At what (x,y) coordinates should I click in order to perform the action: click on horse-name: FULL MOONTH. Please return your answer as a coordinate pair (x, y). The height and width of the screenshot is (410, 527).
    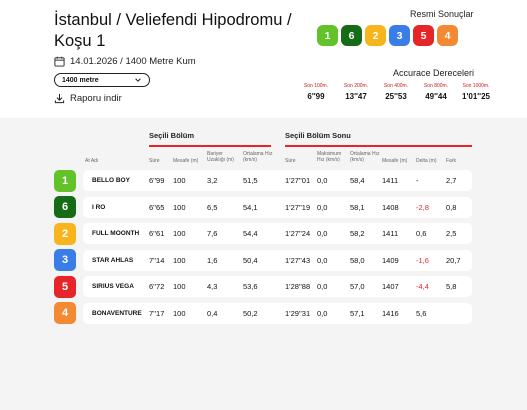
    Looking at the image, I should click on (116, 233).